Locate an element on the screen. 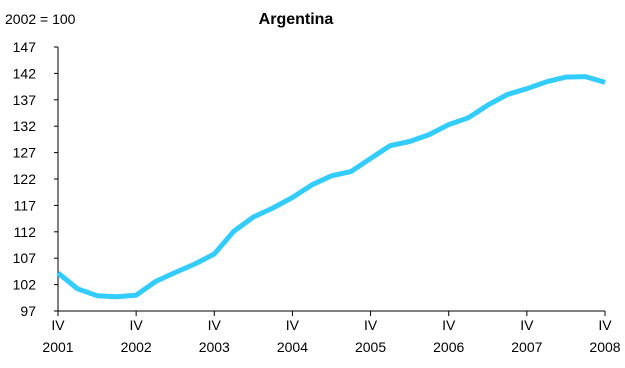 The image size is (625, 368). y-tick-label: 142 is located at coordinates (25, 73).